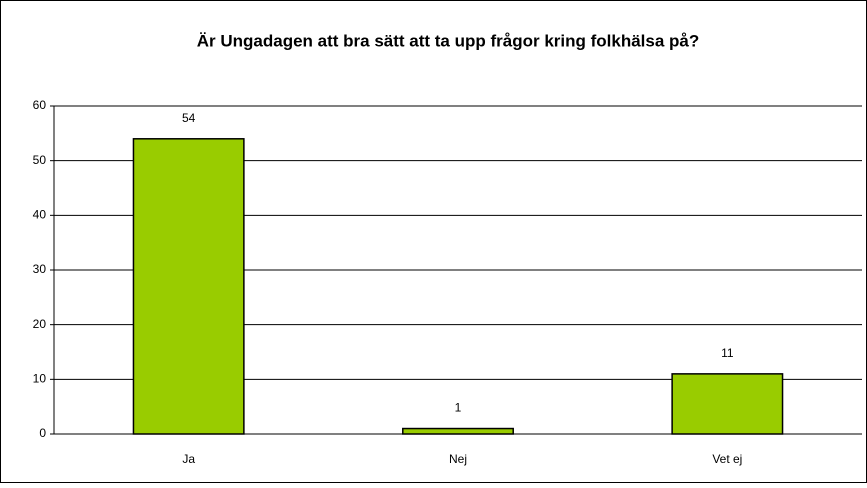  Describe the element at coordinates (40, 379) in the screenshot. I see `y-tick-label: 10` at that location.